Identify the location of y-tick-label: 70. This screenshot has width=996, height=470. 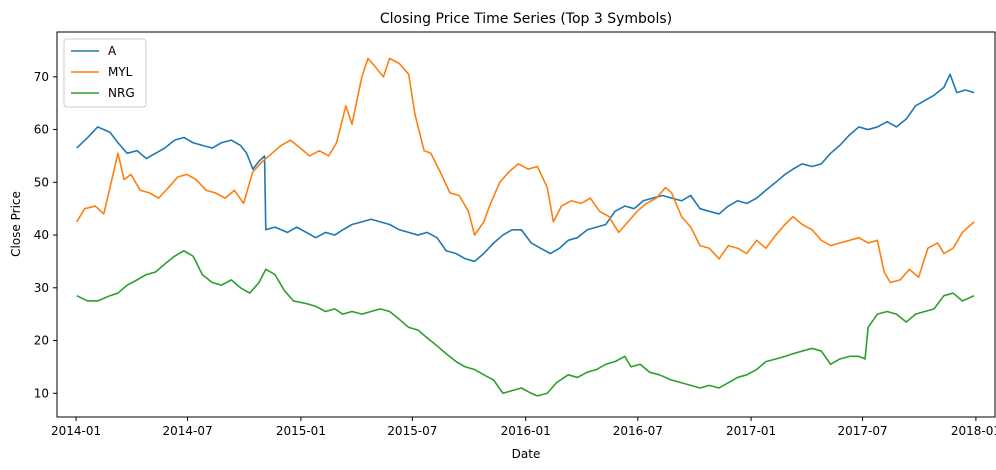
(41, 77).